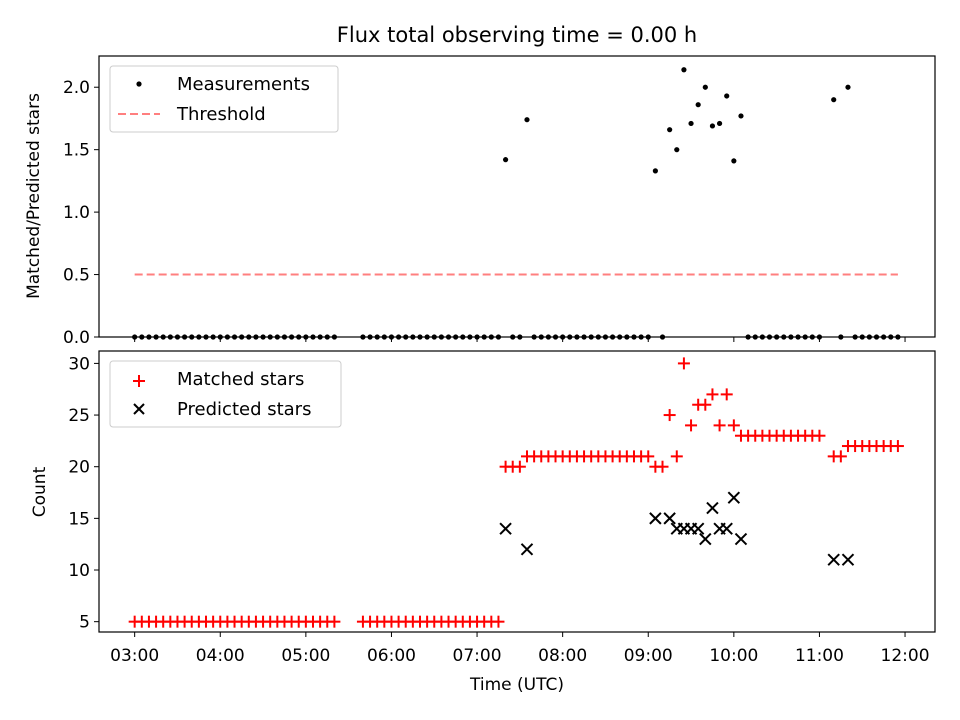 This screenshot has height=720, width=960. I want to click on x-tick-label: 08:00, so click(562, 656).